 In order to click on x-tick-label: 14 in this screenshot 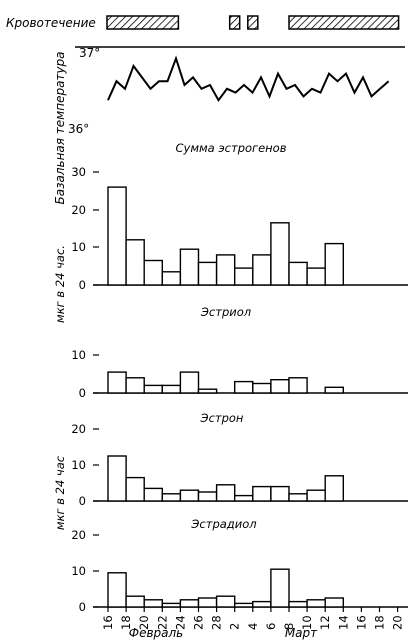, I will do `click(343, 622)`.